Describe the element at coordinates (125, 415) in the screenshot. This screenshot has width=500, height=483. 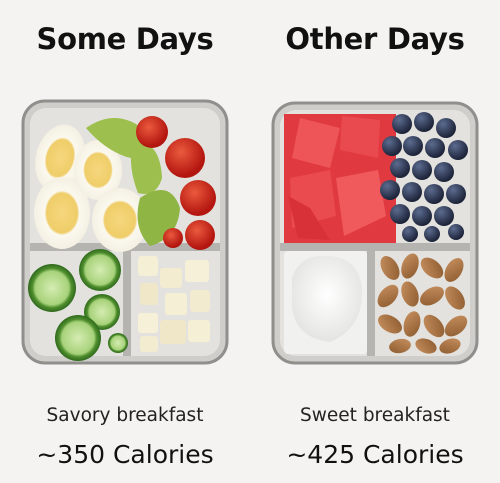
I see `panel-caption: Savory breakfast` at that location.